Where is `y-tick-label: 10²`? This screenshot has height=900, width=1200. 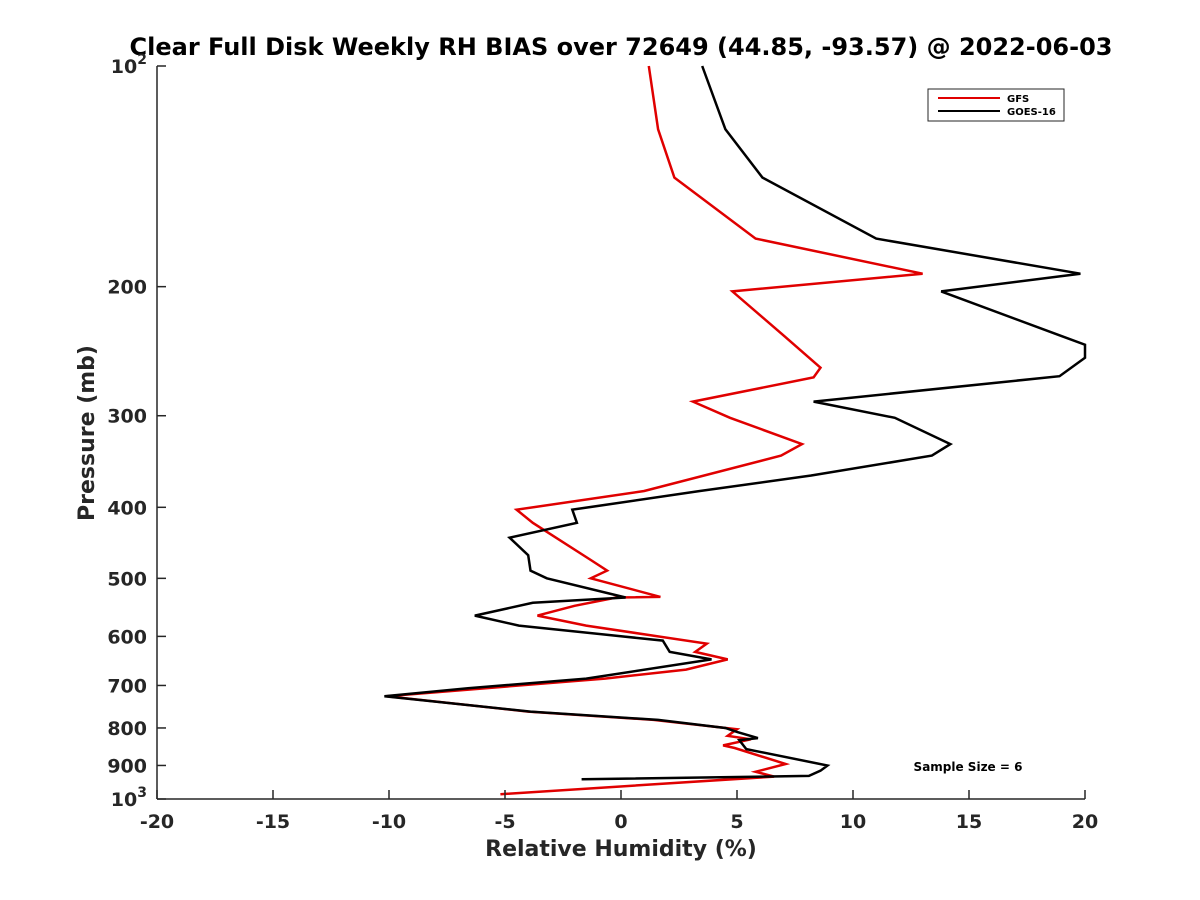
y-tick-label: 10² is located at coordinates (129, 65).